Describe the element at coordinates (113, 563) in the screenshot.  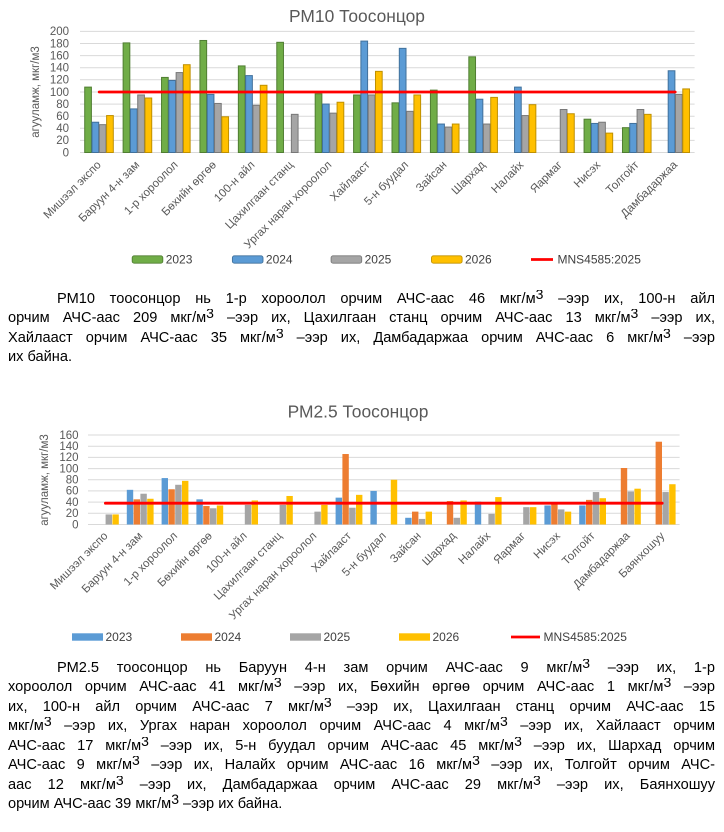
I see `svg-text: Баруун 4-н зам` at that location.